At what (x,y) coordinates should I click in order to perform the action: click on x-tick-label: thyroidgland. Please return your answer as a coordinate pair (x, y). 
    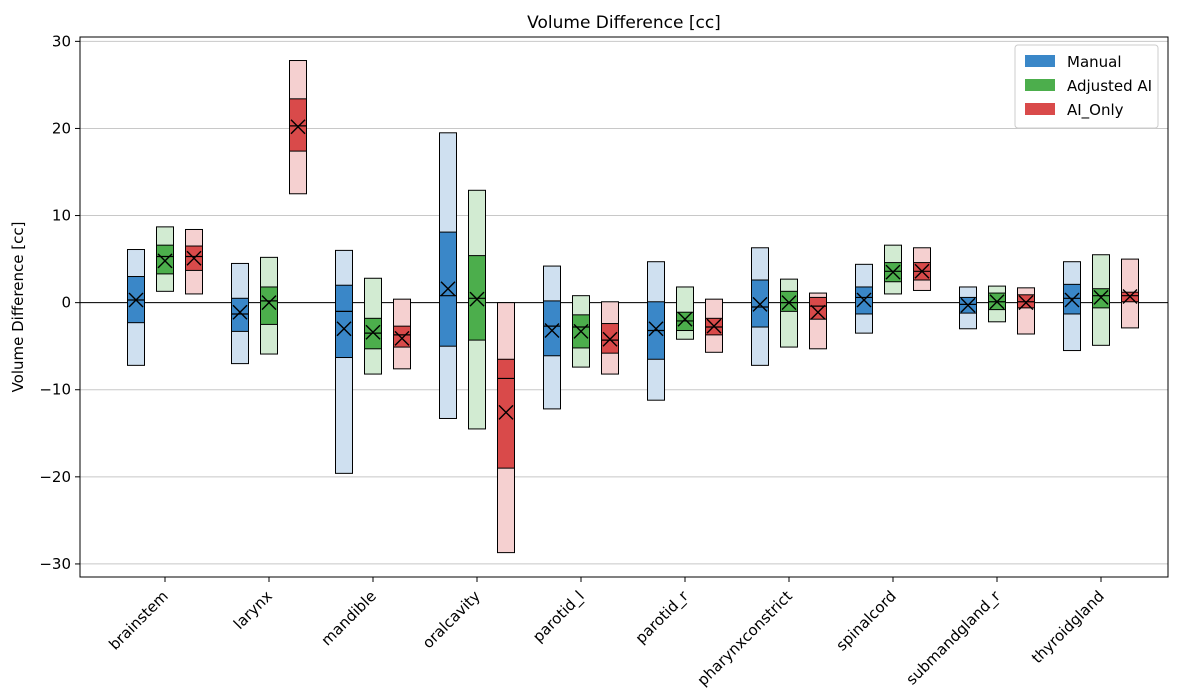
    Looking at the image, I should click on (1068, 627).